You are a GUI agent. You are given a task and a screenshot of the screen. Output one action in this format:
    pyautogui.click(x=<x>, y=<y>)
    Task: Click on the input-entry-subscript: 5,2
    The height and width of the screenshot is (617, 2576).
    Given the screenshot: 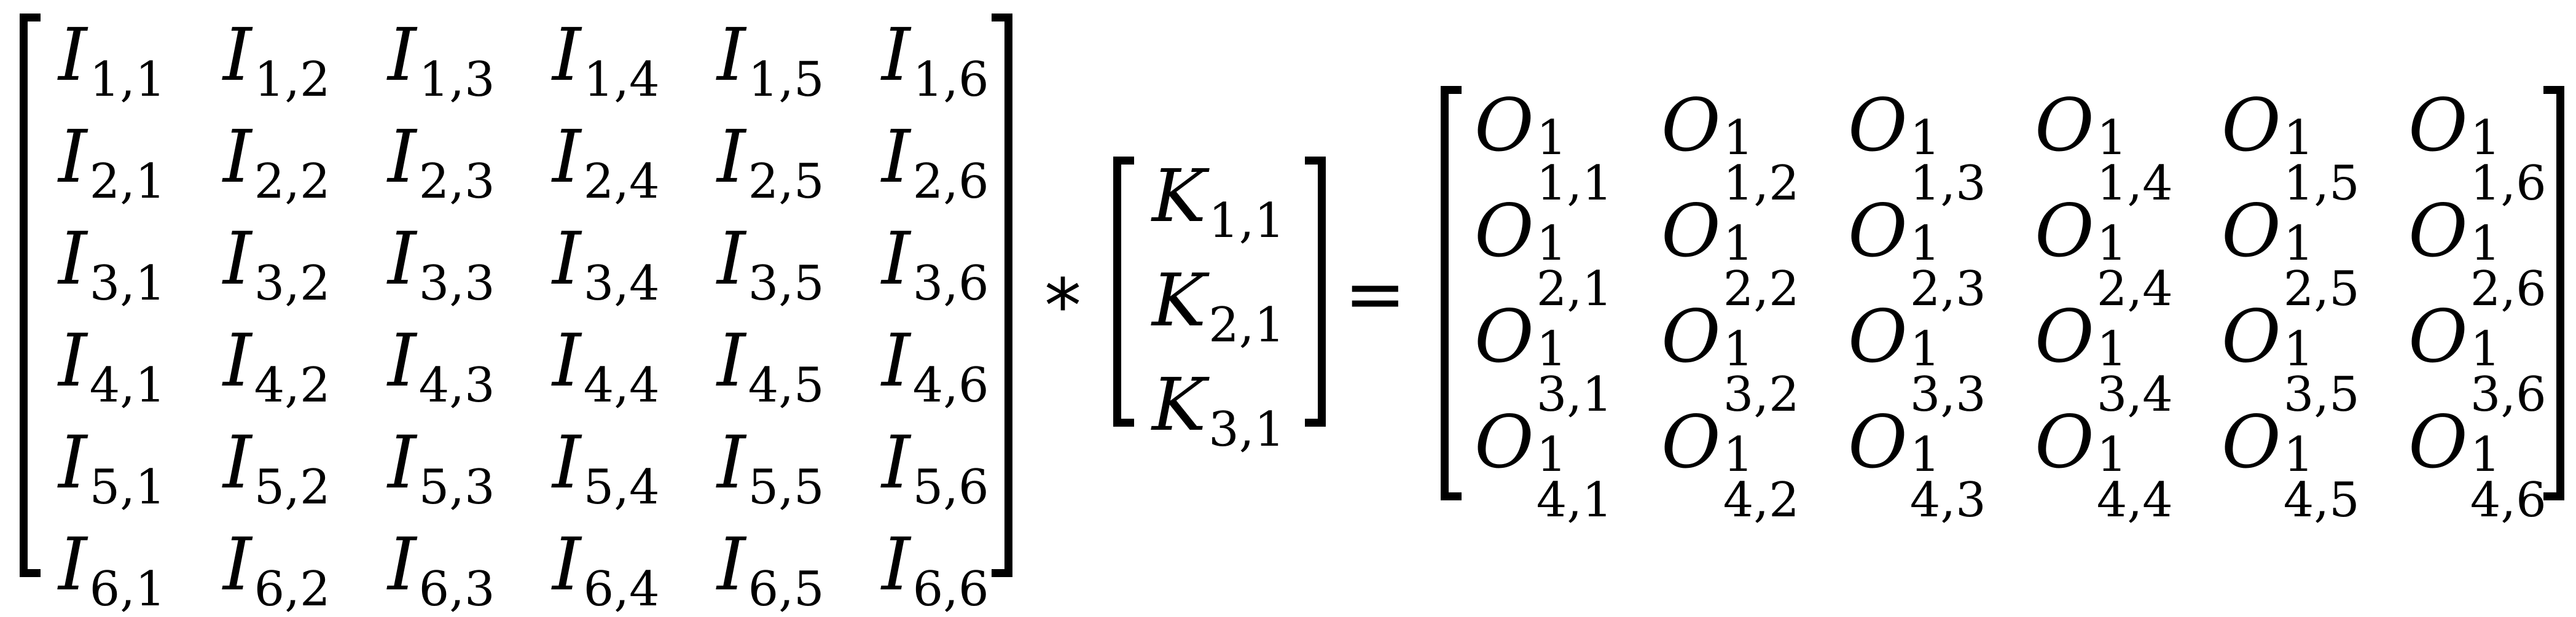 What is the action you would take?
    pyautogui.click(x=292, y=488)
    